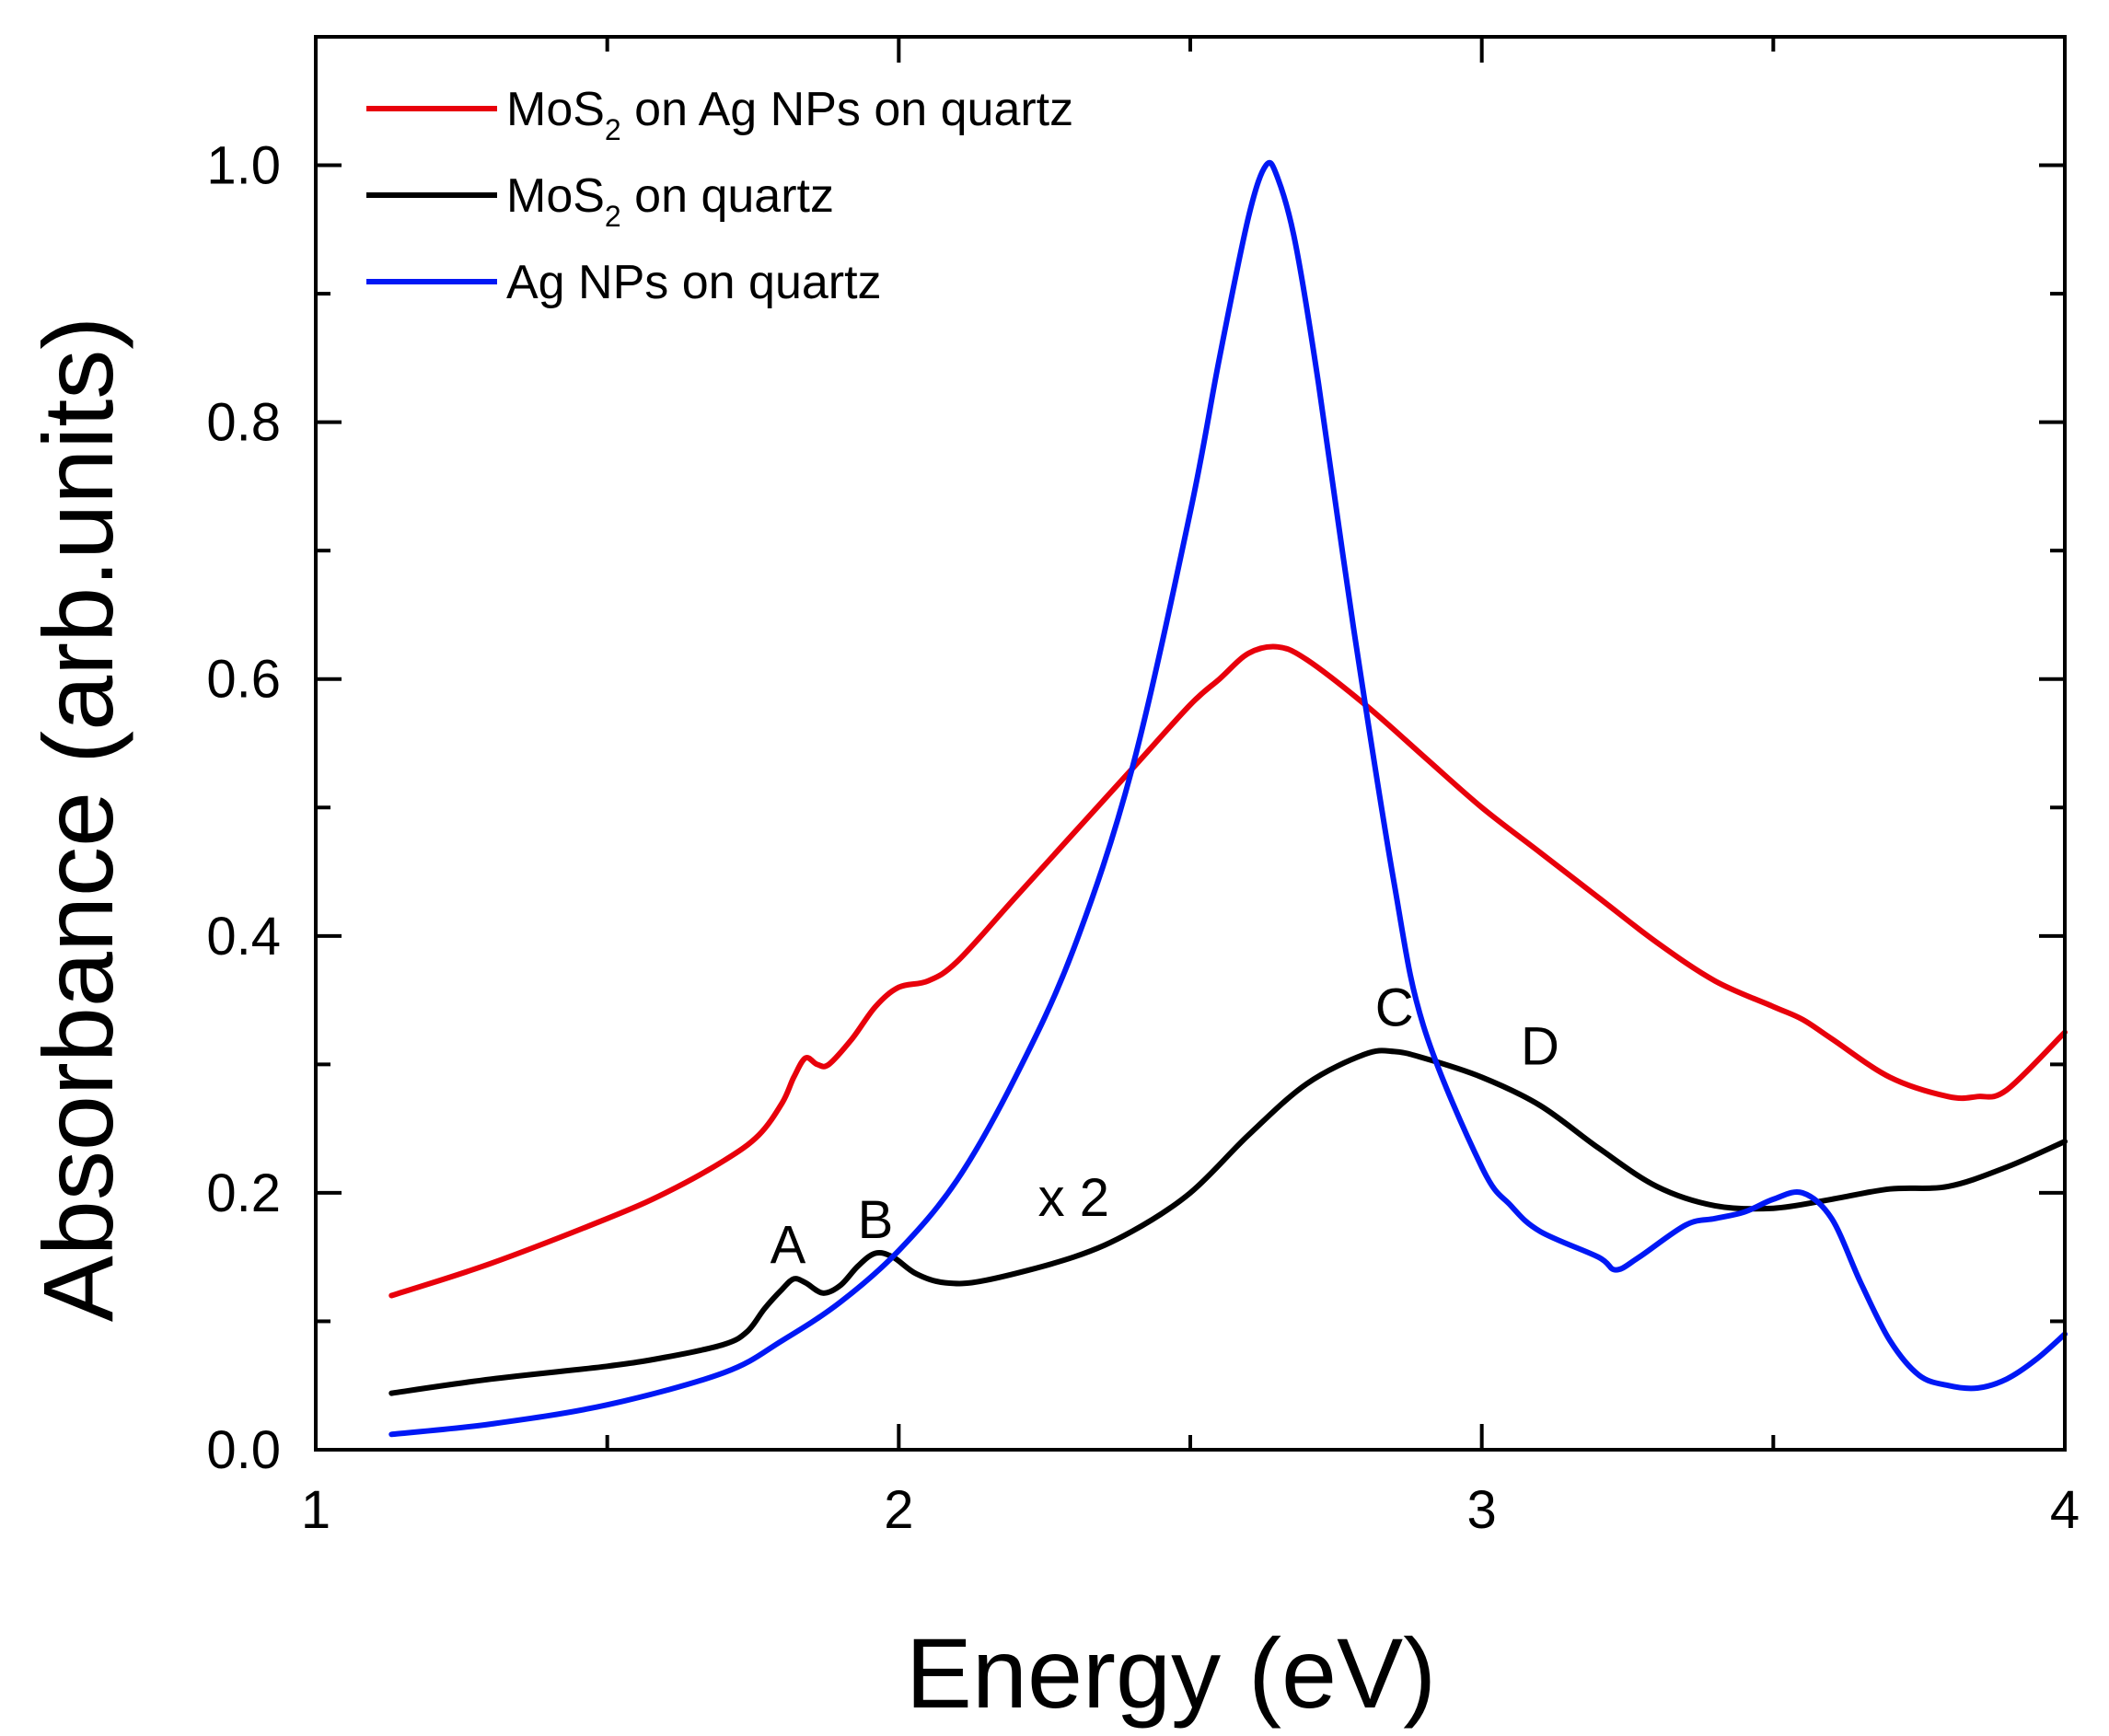 The width and height of the screenshot is (2109, 1736). What do you see at coordinates (1394, 1008) in the screenshot?
I see `annotation-c: C` at bounding box center [1394, 1008].